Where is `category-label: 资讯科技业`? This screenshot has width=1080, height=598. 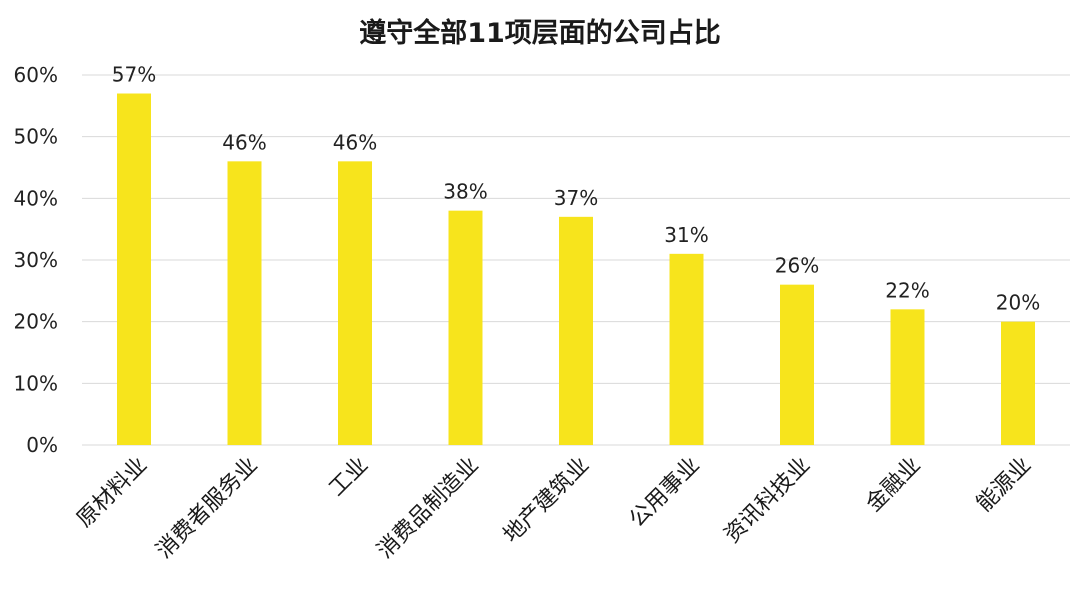
category-label: 资讯科技业 is located at coordinates (767, 500).